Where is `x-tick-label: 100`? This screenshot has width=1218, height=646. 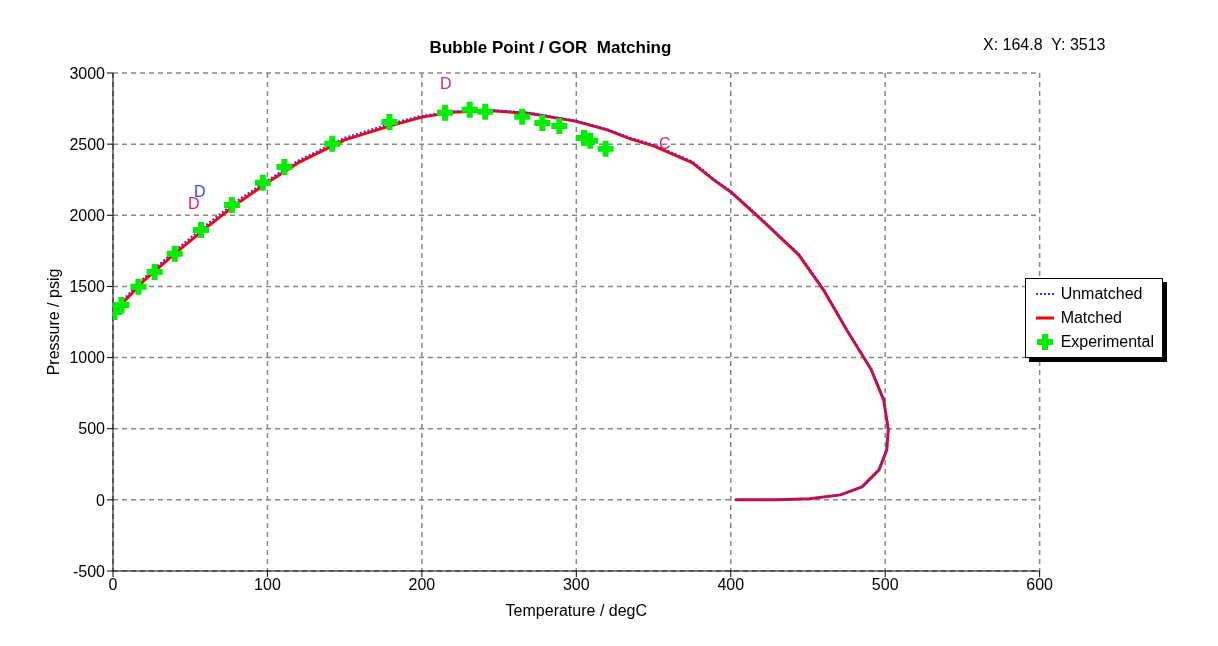
x-tick-label: 100 is located at coordinates (267, 585).